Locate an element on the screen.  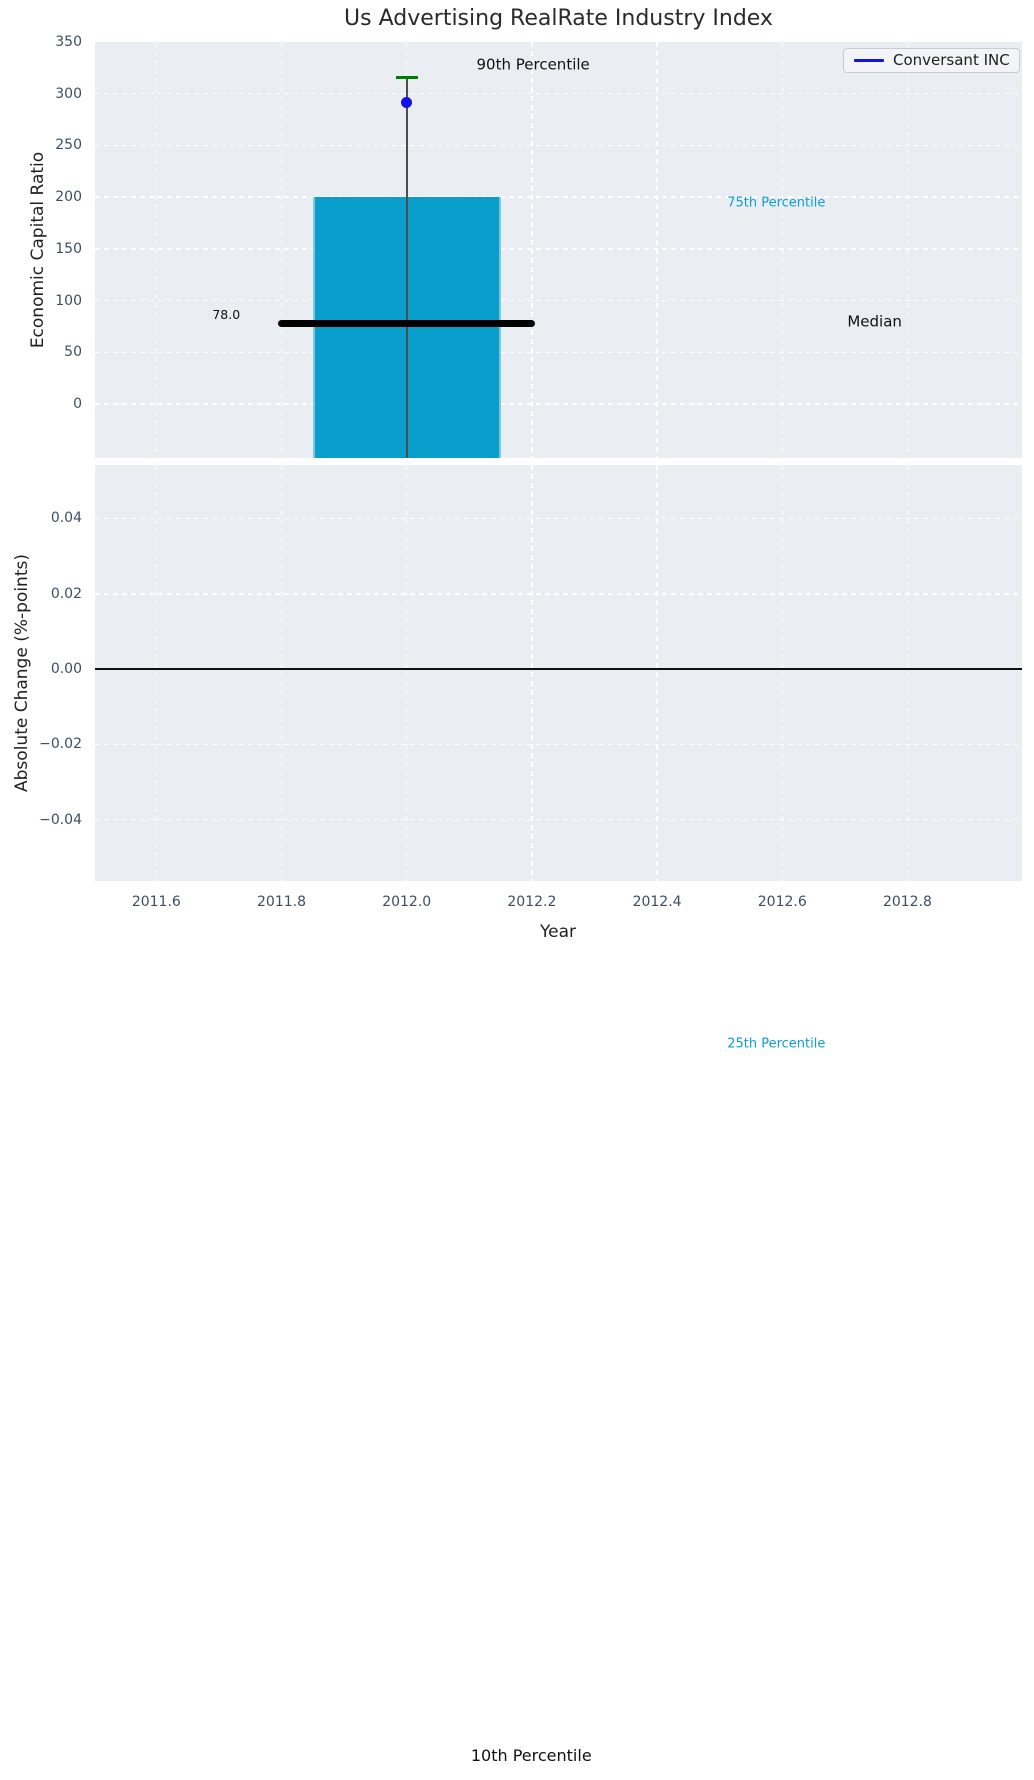
y-tick-label: 0.02 is located at coordinates (66, 593).